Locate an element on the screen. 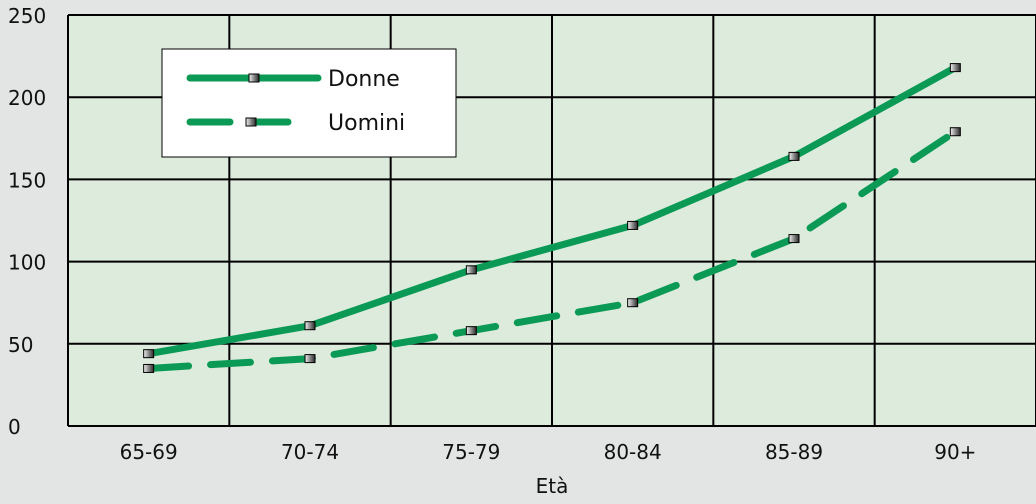 The image size is (1036, 504). y-tick-label: 150 is located at coordinates (27, 180).